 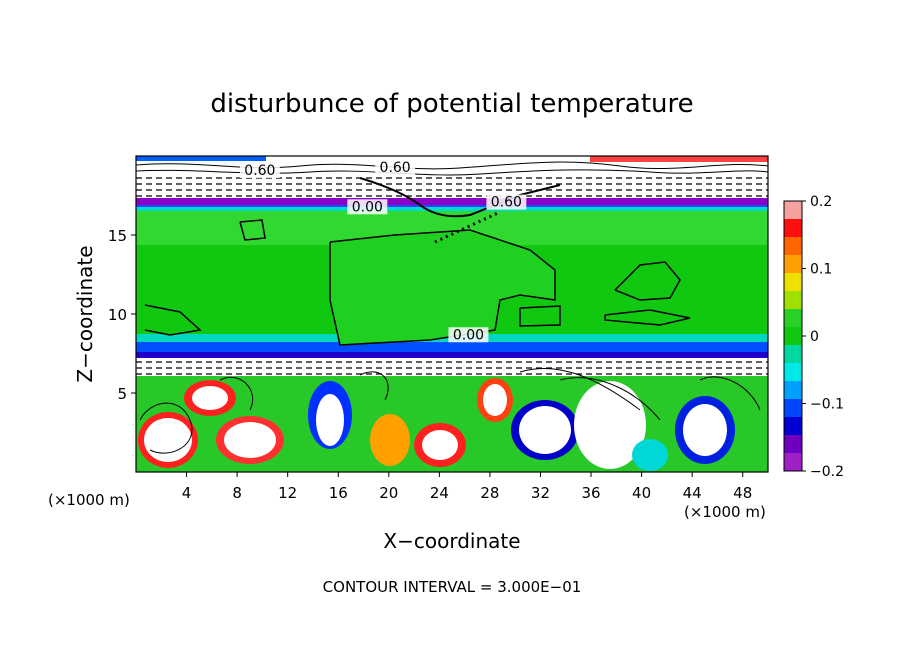 I want to click on low-white-layer, so click(x=452, y=367).